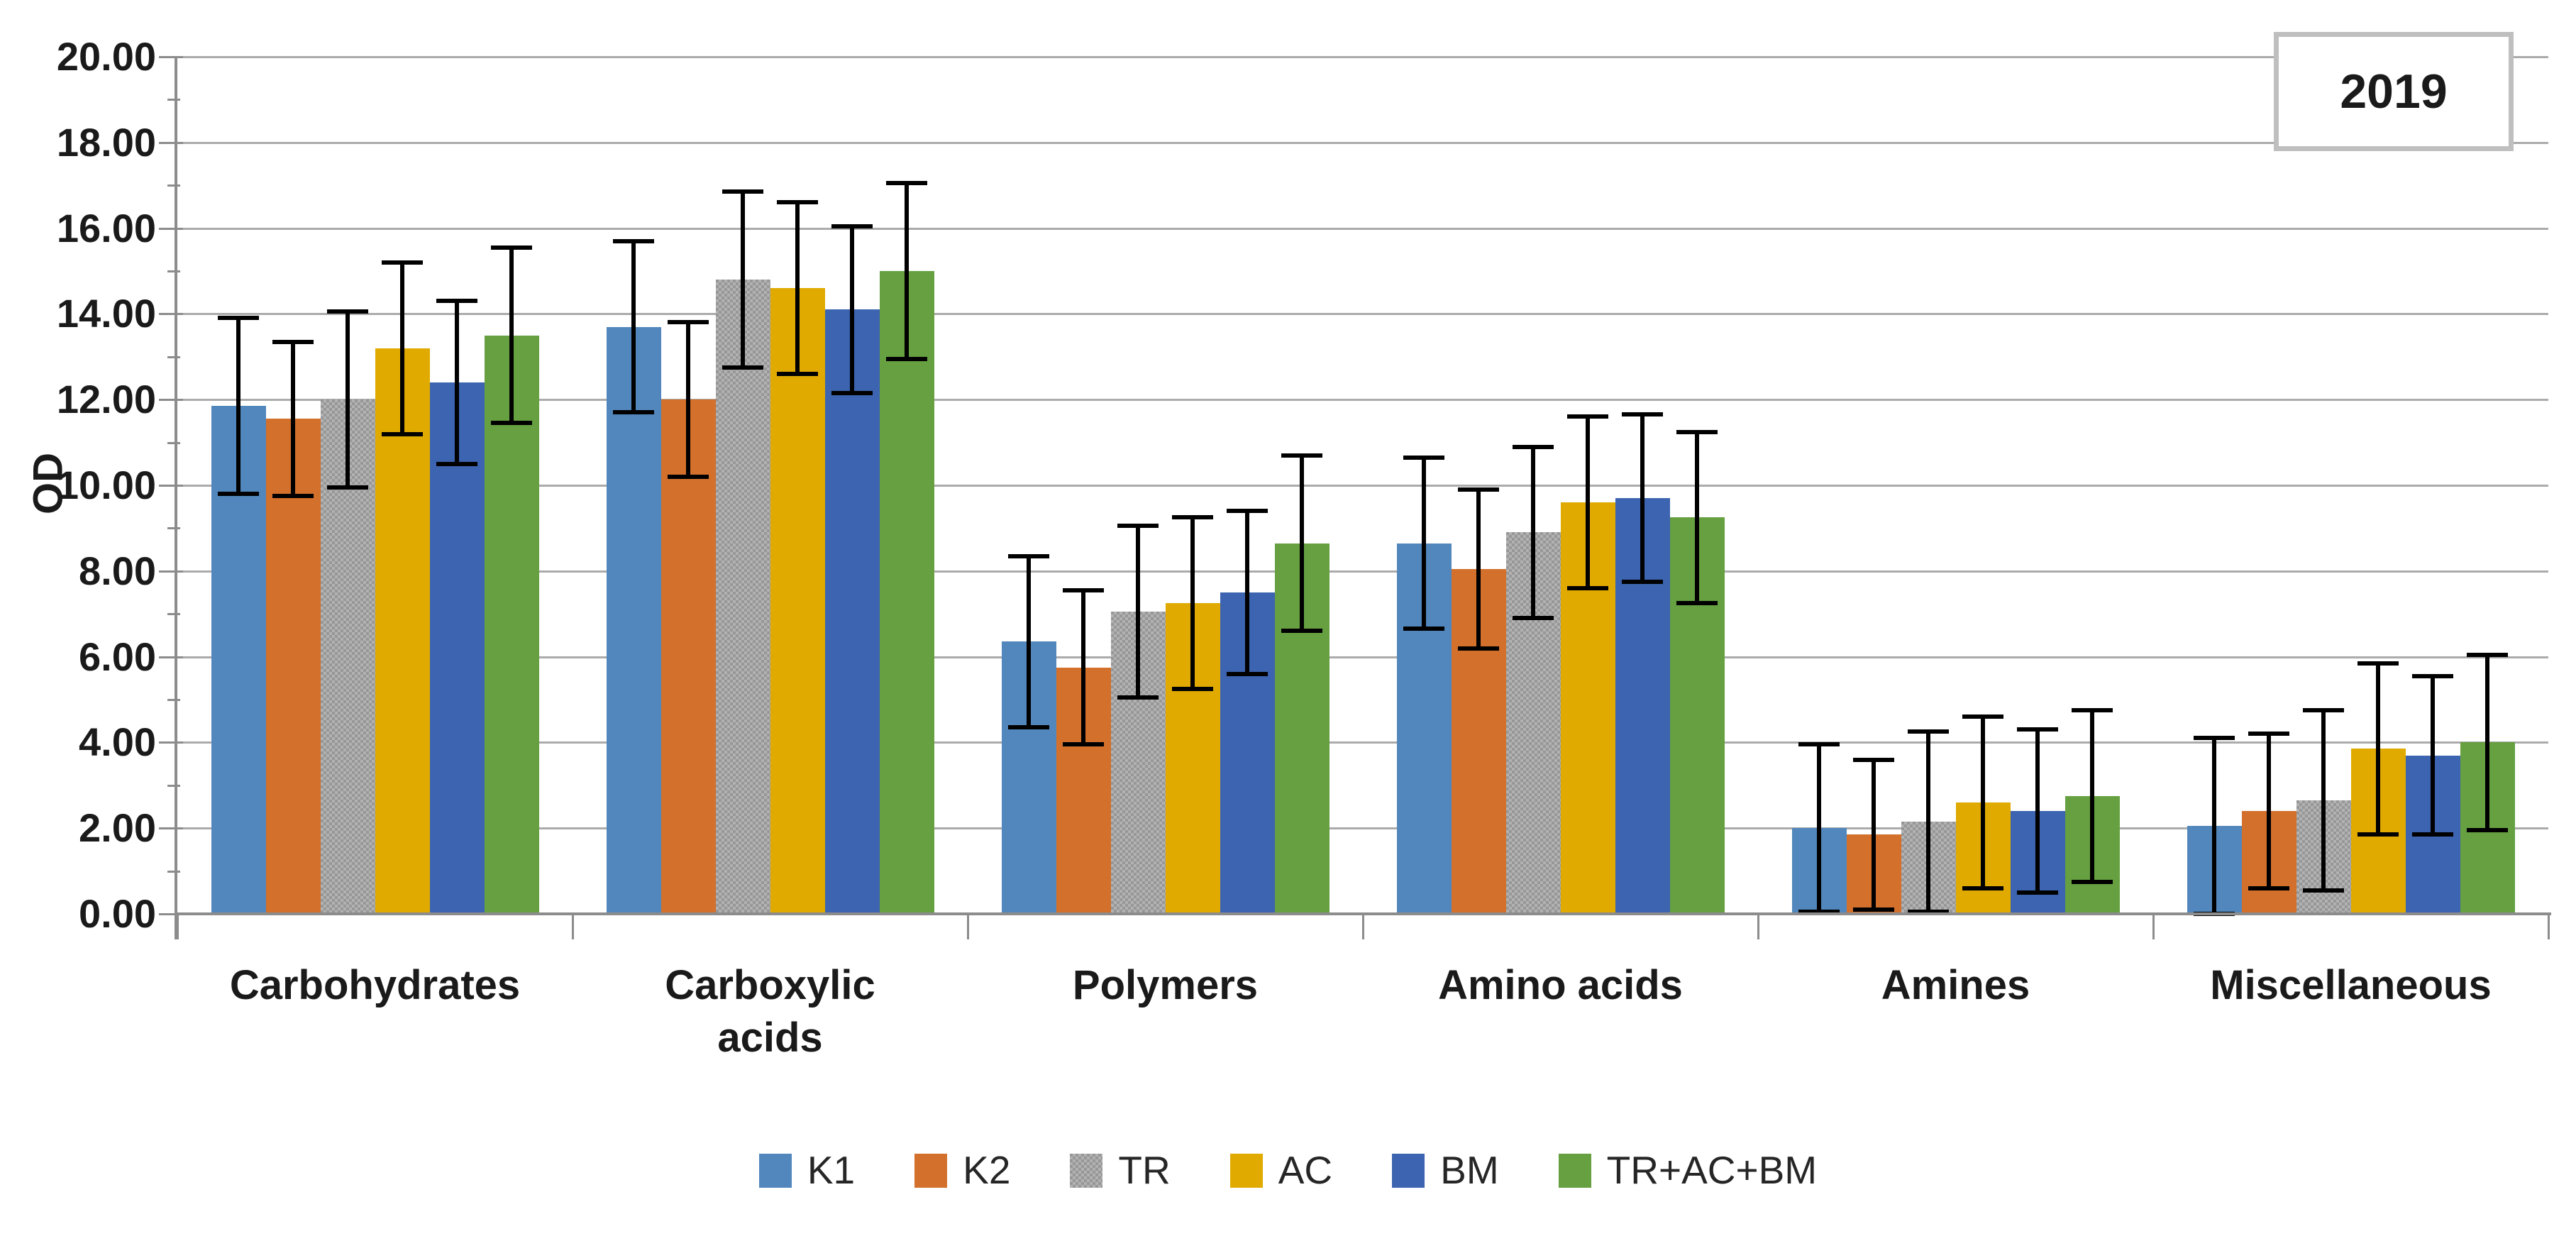 Image resolution: width=2576 pixels, height=1236 pixels. What do you see at coordinates (1280, 1170) in the screenshot?
I see `legend-item-AC: AC` at bounding box center [1280, 1170].